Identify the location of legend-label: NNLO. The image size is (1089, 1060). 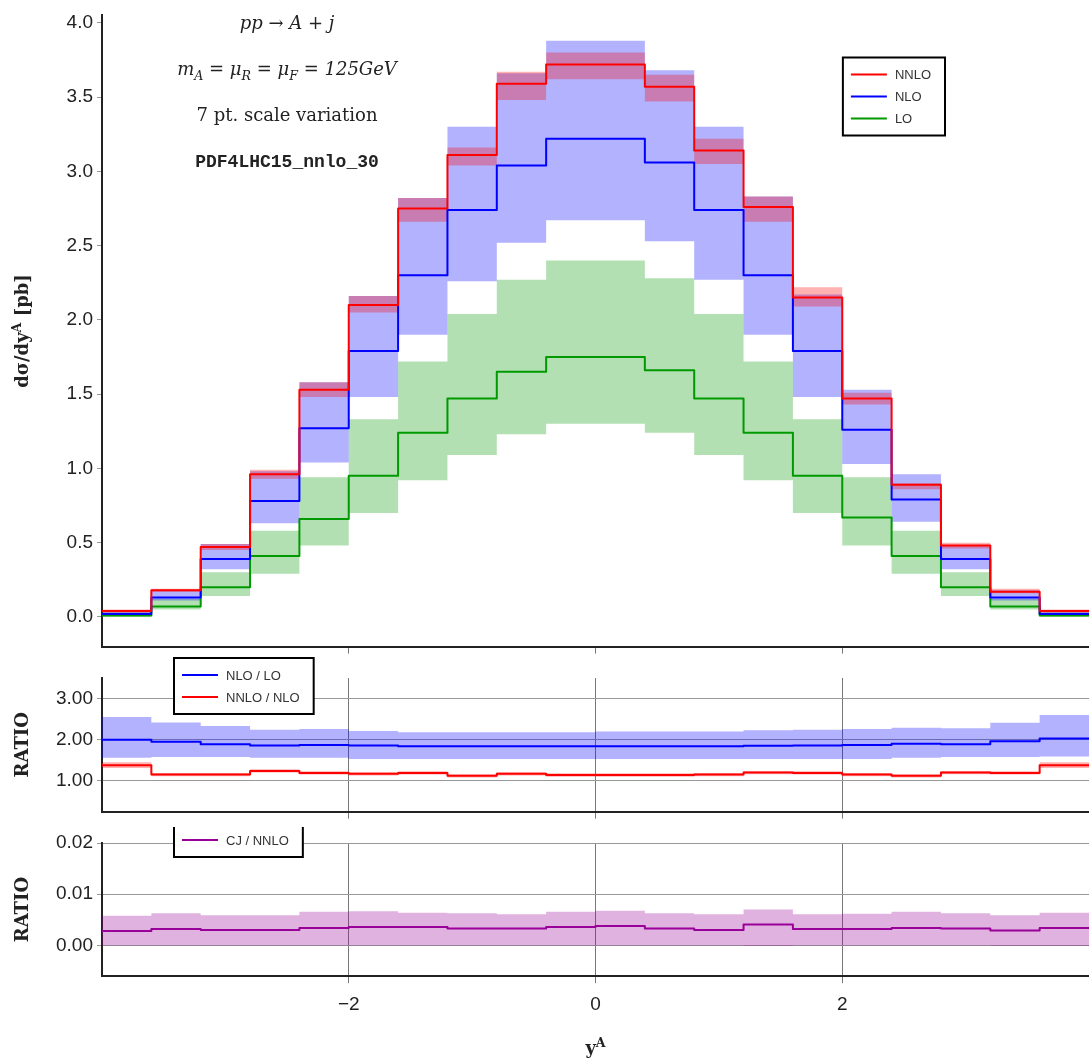
(913, 74).